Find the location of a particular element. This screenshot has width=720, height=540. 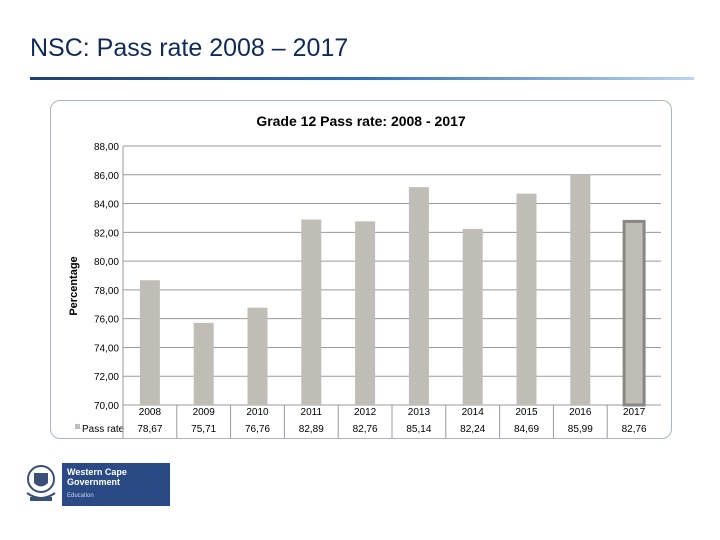

title-rule is located at coordinates (362, 78).